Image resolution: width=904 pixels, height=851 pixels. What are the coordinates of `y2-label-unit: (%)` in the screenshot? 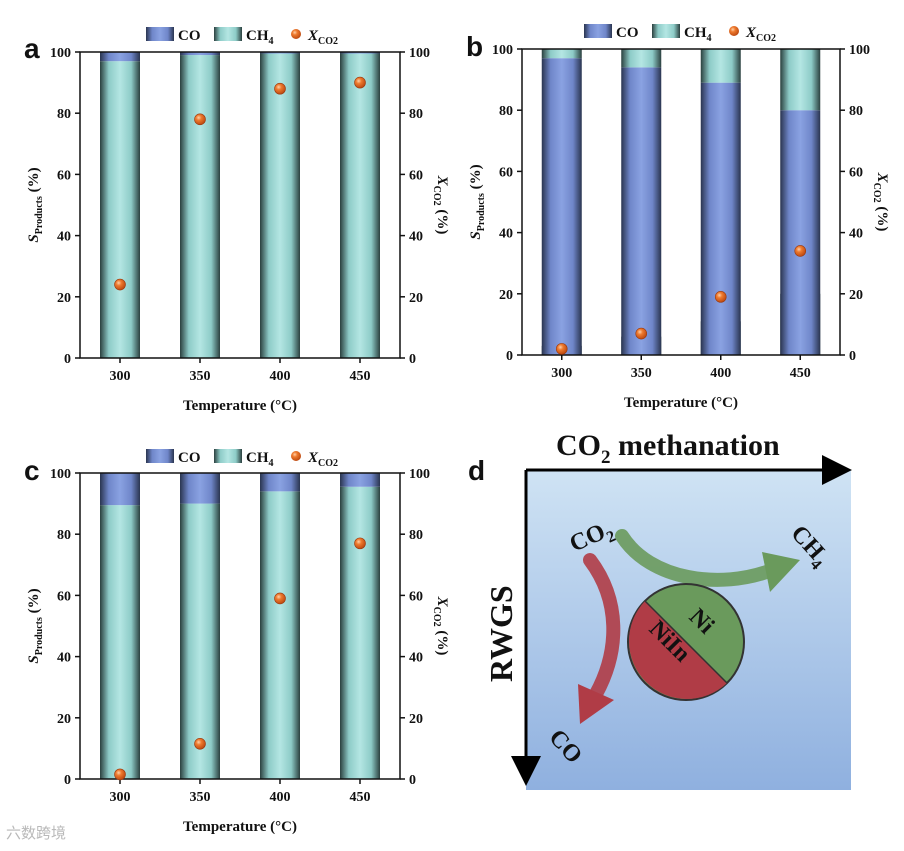 It's located at (882, 217).